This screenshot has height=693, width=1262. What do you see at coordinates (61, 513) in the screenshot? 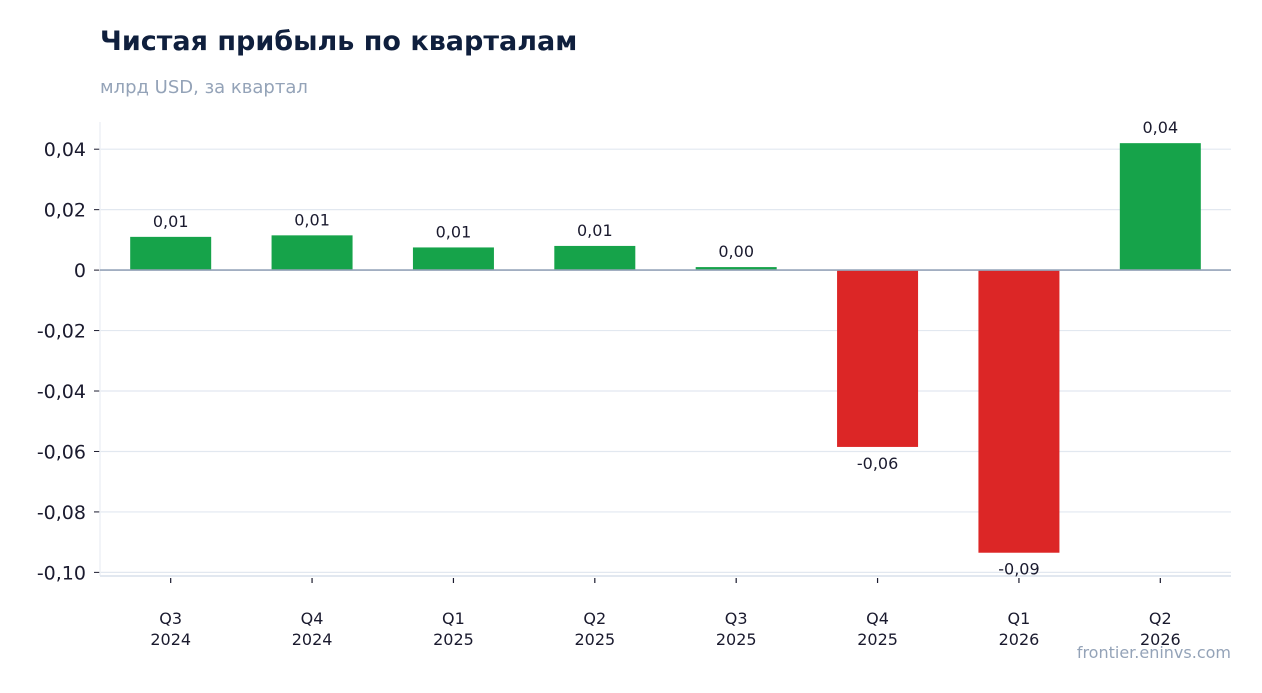
I see `y-tick-label: -0,08` at bounding box center [61, 513].